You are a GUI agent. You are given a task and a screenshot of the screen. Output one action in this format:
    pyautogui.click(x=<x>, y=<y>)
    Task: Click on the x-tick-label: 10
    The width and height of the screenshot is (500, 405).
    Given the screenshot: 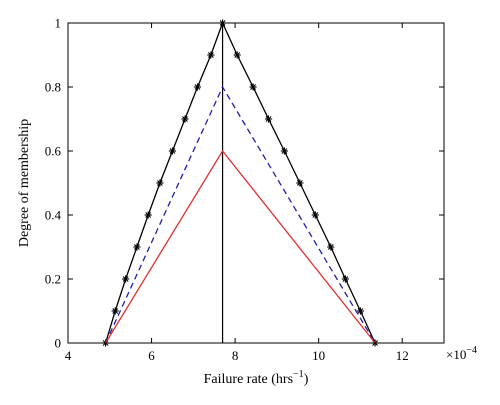 What is the action you would take?
    pyautogui.click(x=318, y=355)
    